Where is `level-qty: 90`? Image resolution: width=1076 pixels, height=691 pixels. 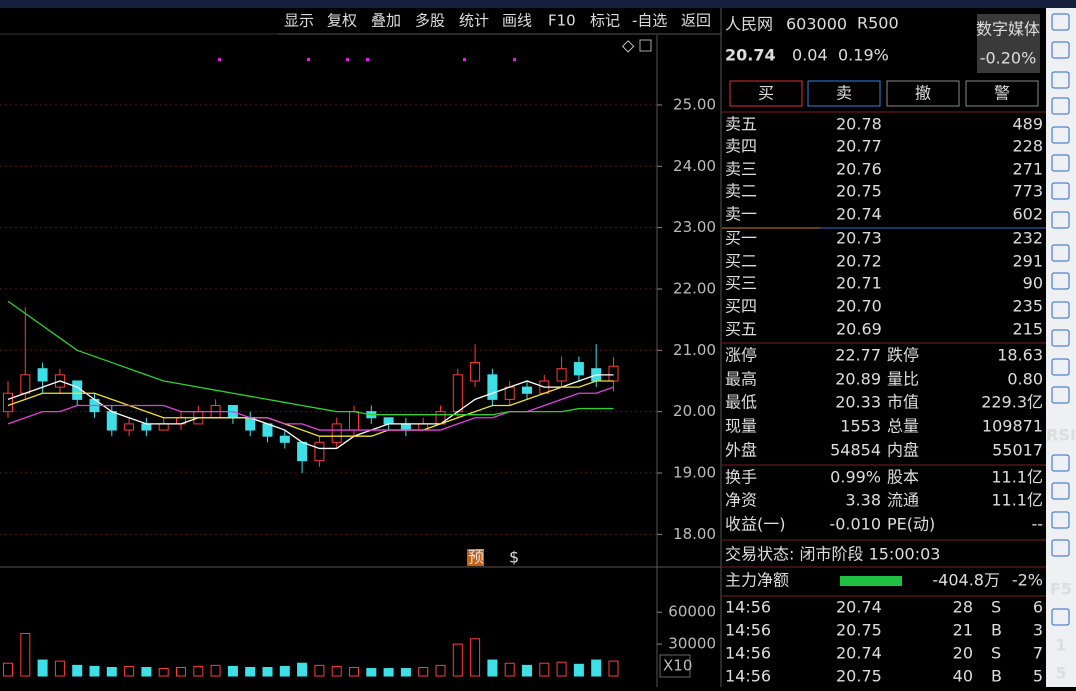 level-qty: 90 is located at coordinates (1033, 283).